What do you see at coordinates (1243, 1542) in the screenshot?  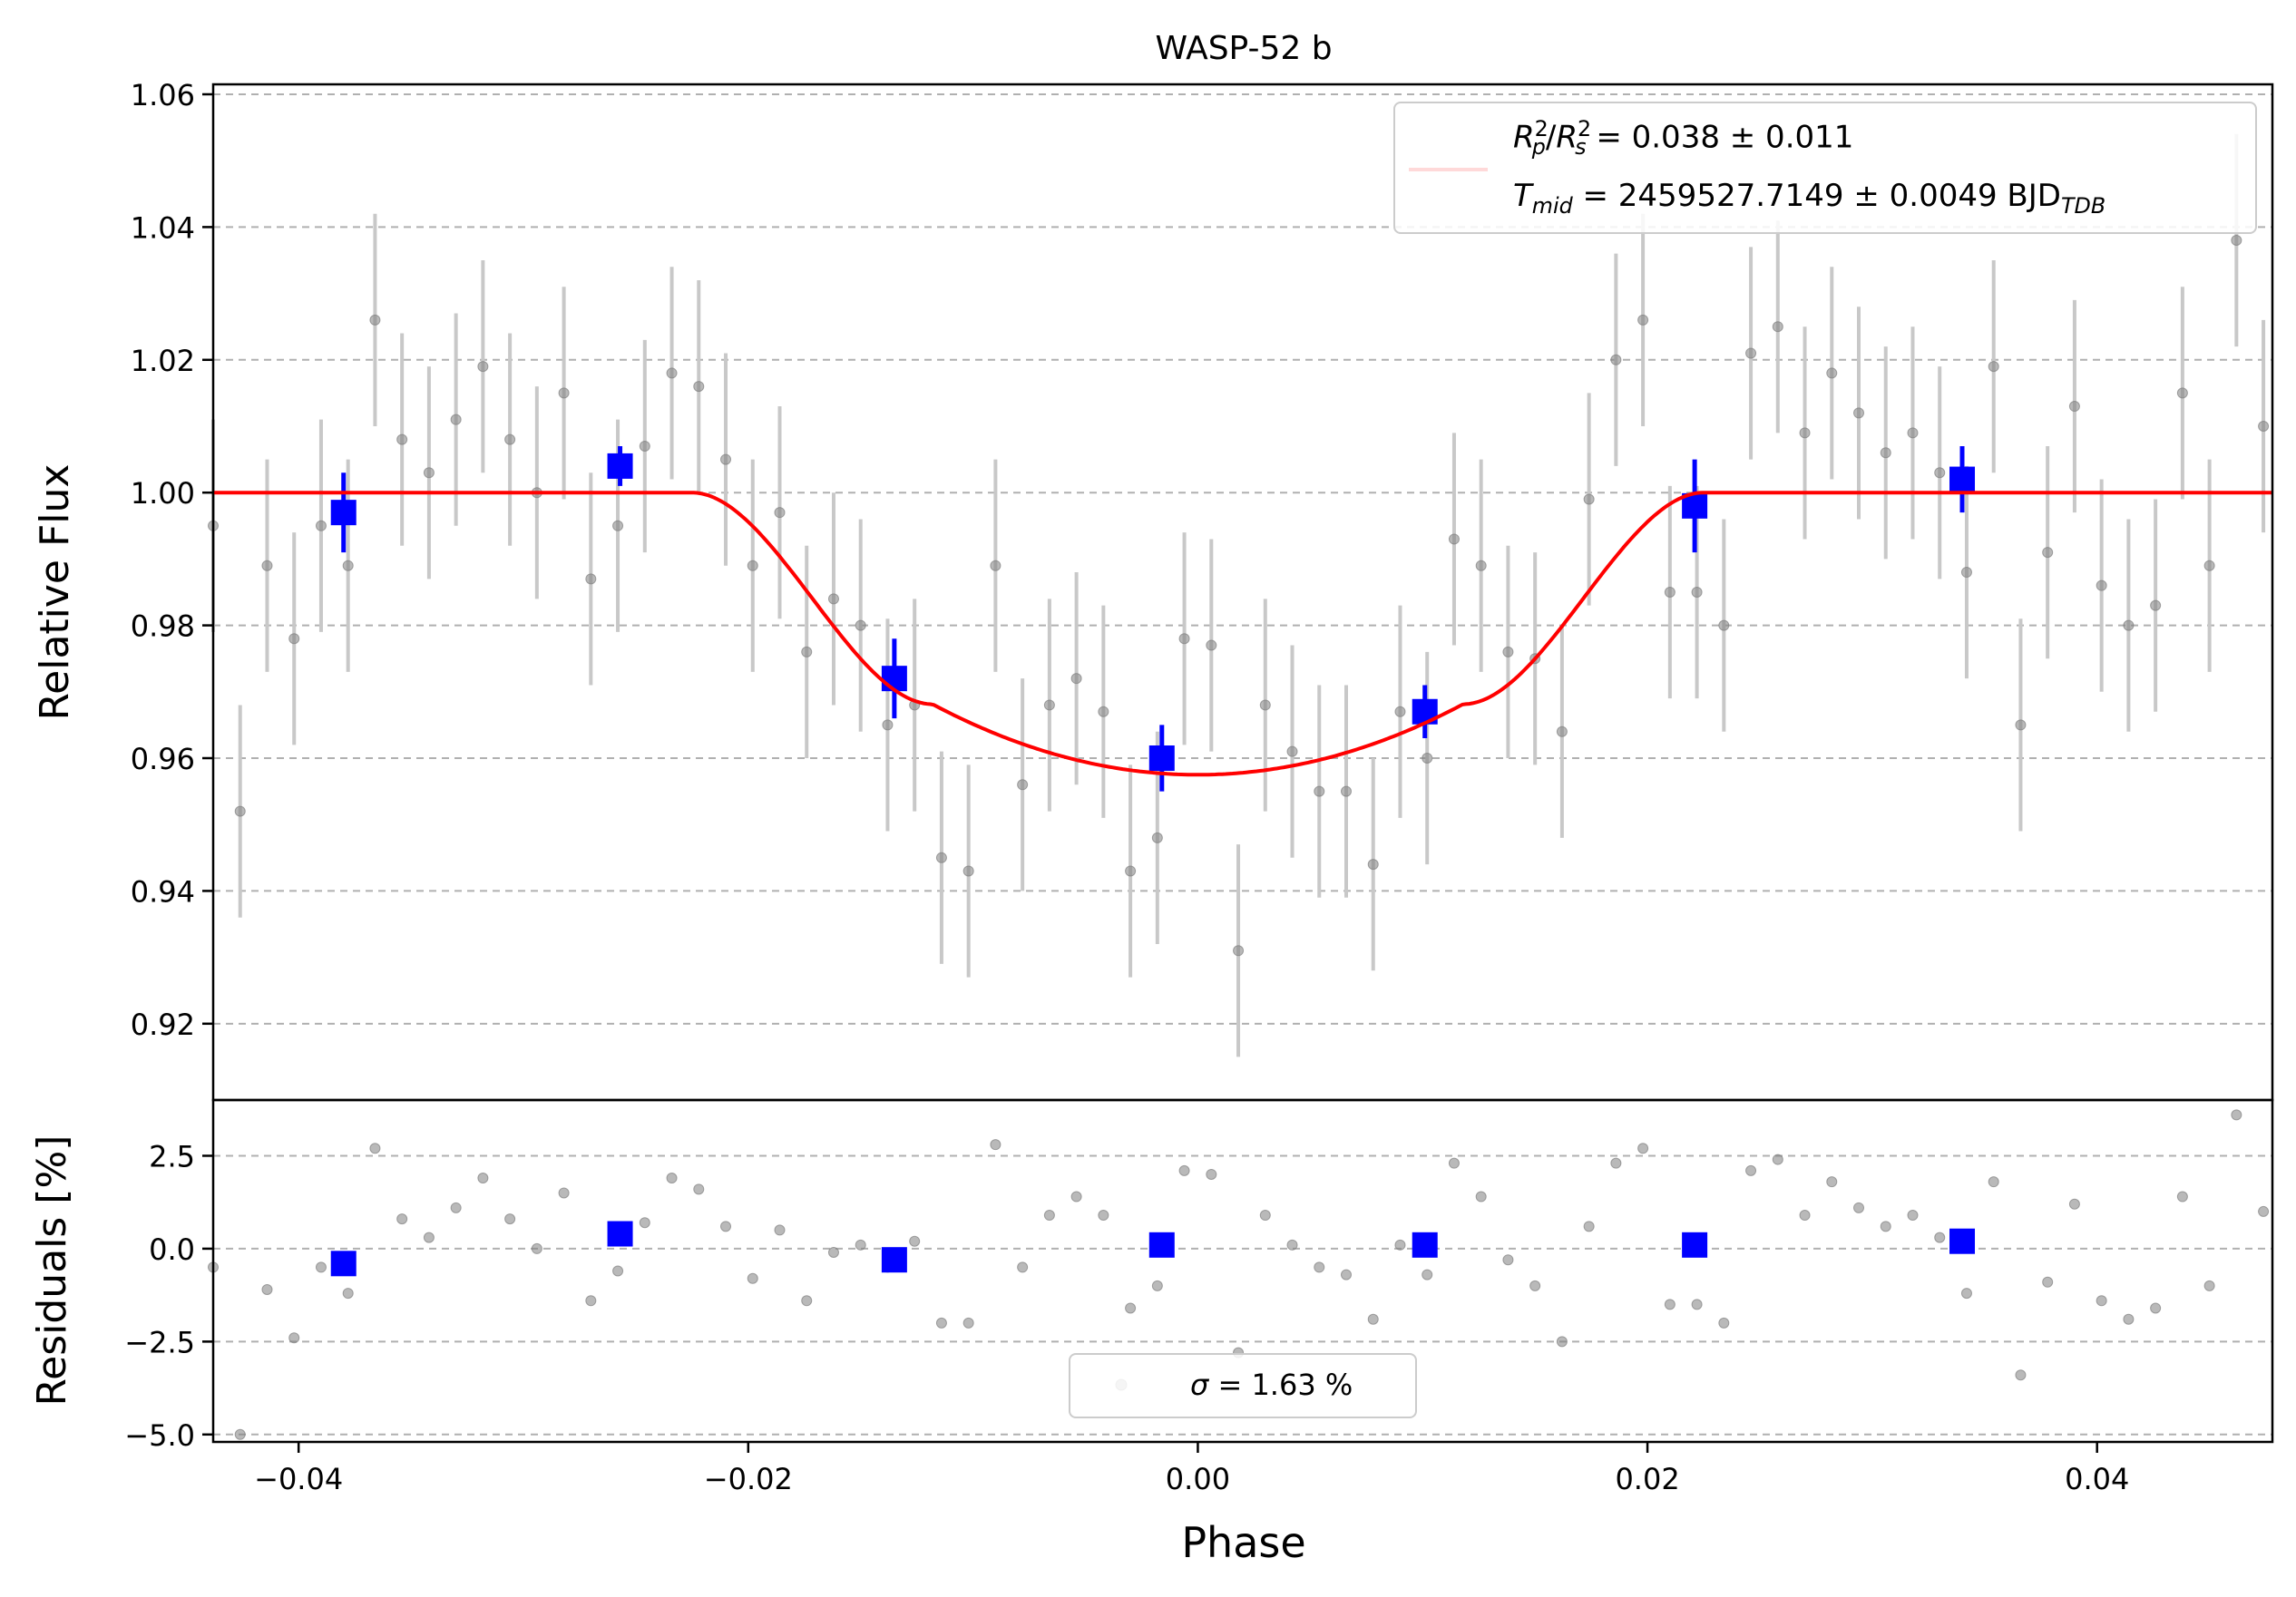 I see `phase-x-axis-label: Phase` at bounding box center [1243, 1542].